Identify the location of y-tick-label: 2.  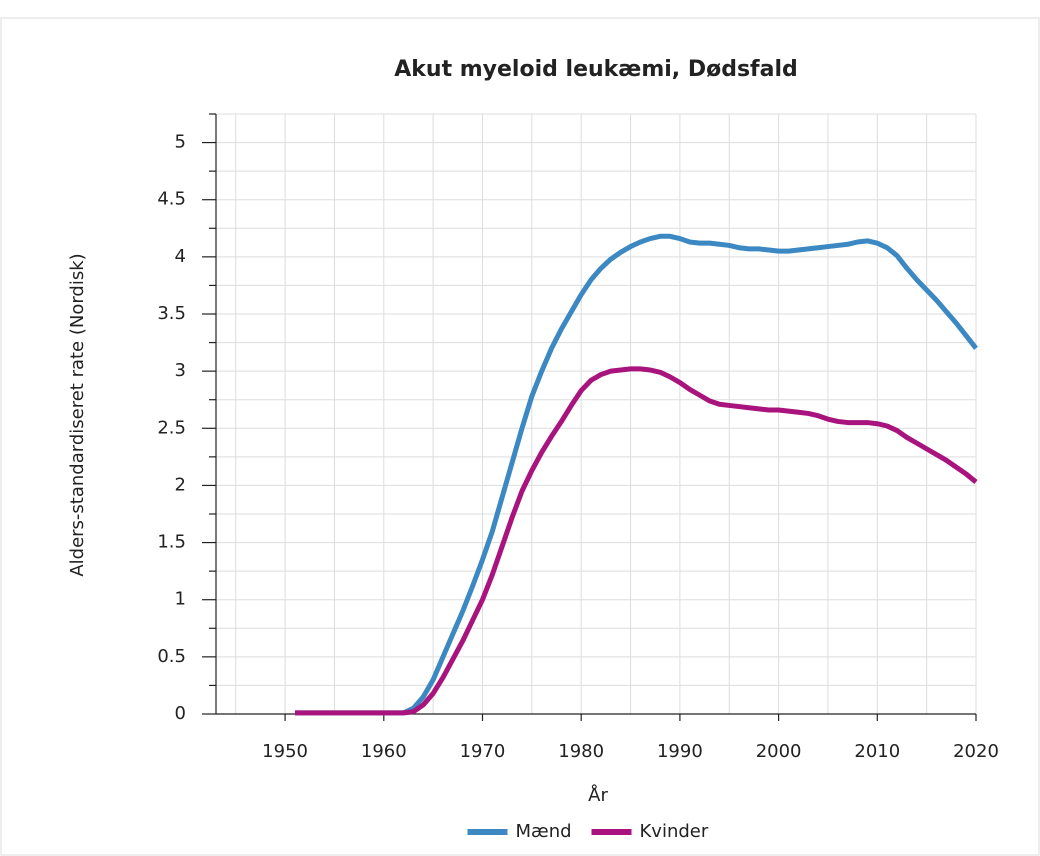
(180, 484).